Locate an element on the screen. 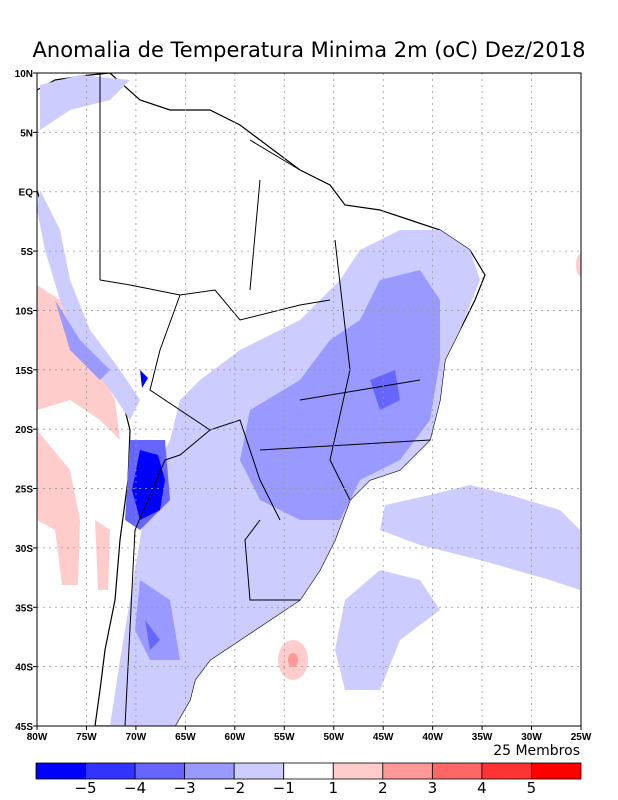 The image size is (618, 800). x-tick-label: 80W is located at coordinates (37, 737).